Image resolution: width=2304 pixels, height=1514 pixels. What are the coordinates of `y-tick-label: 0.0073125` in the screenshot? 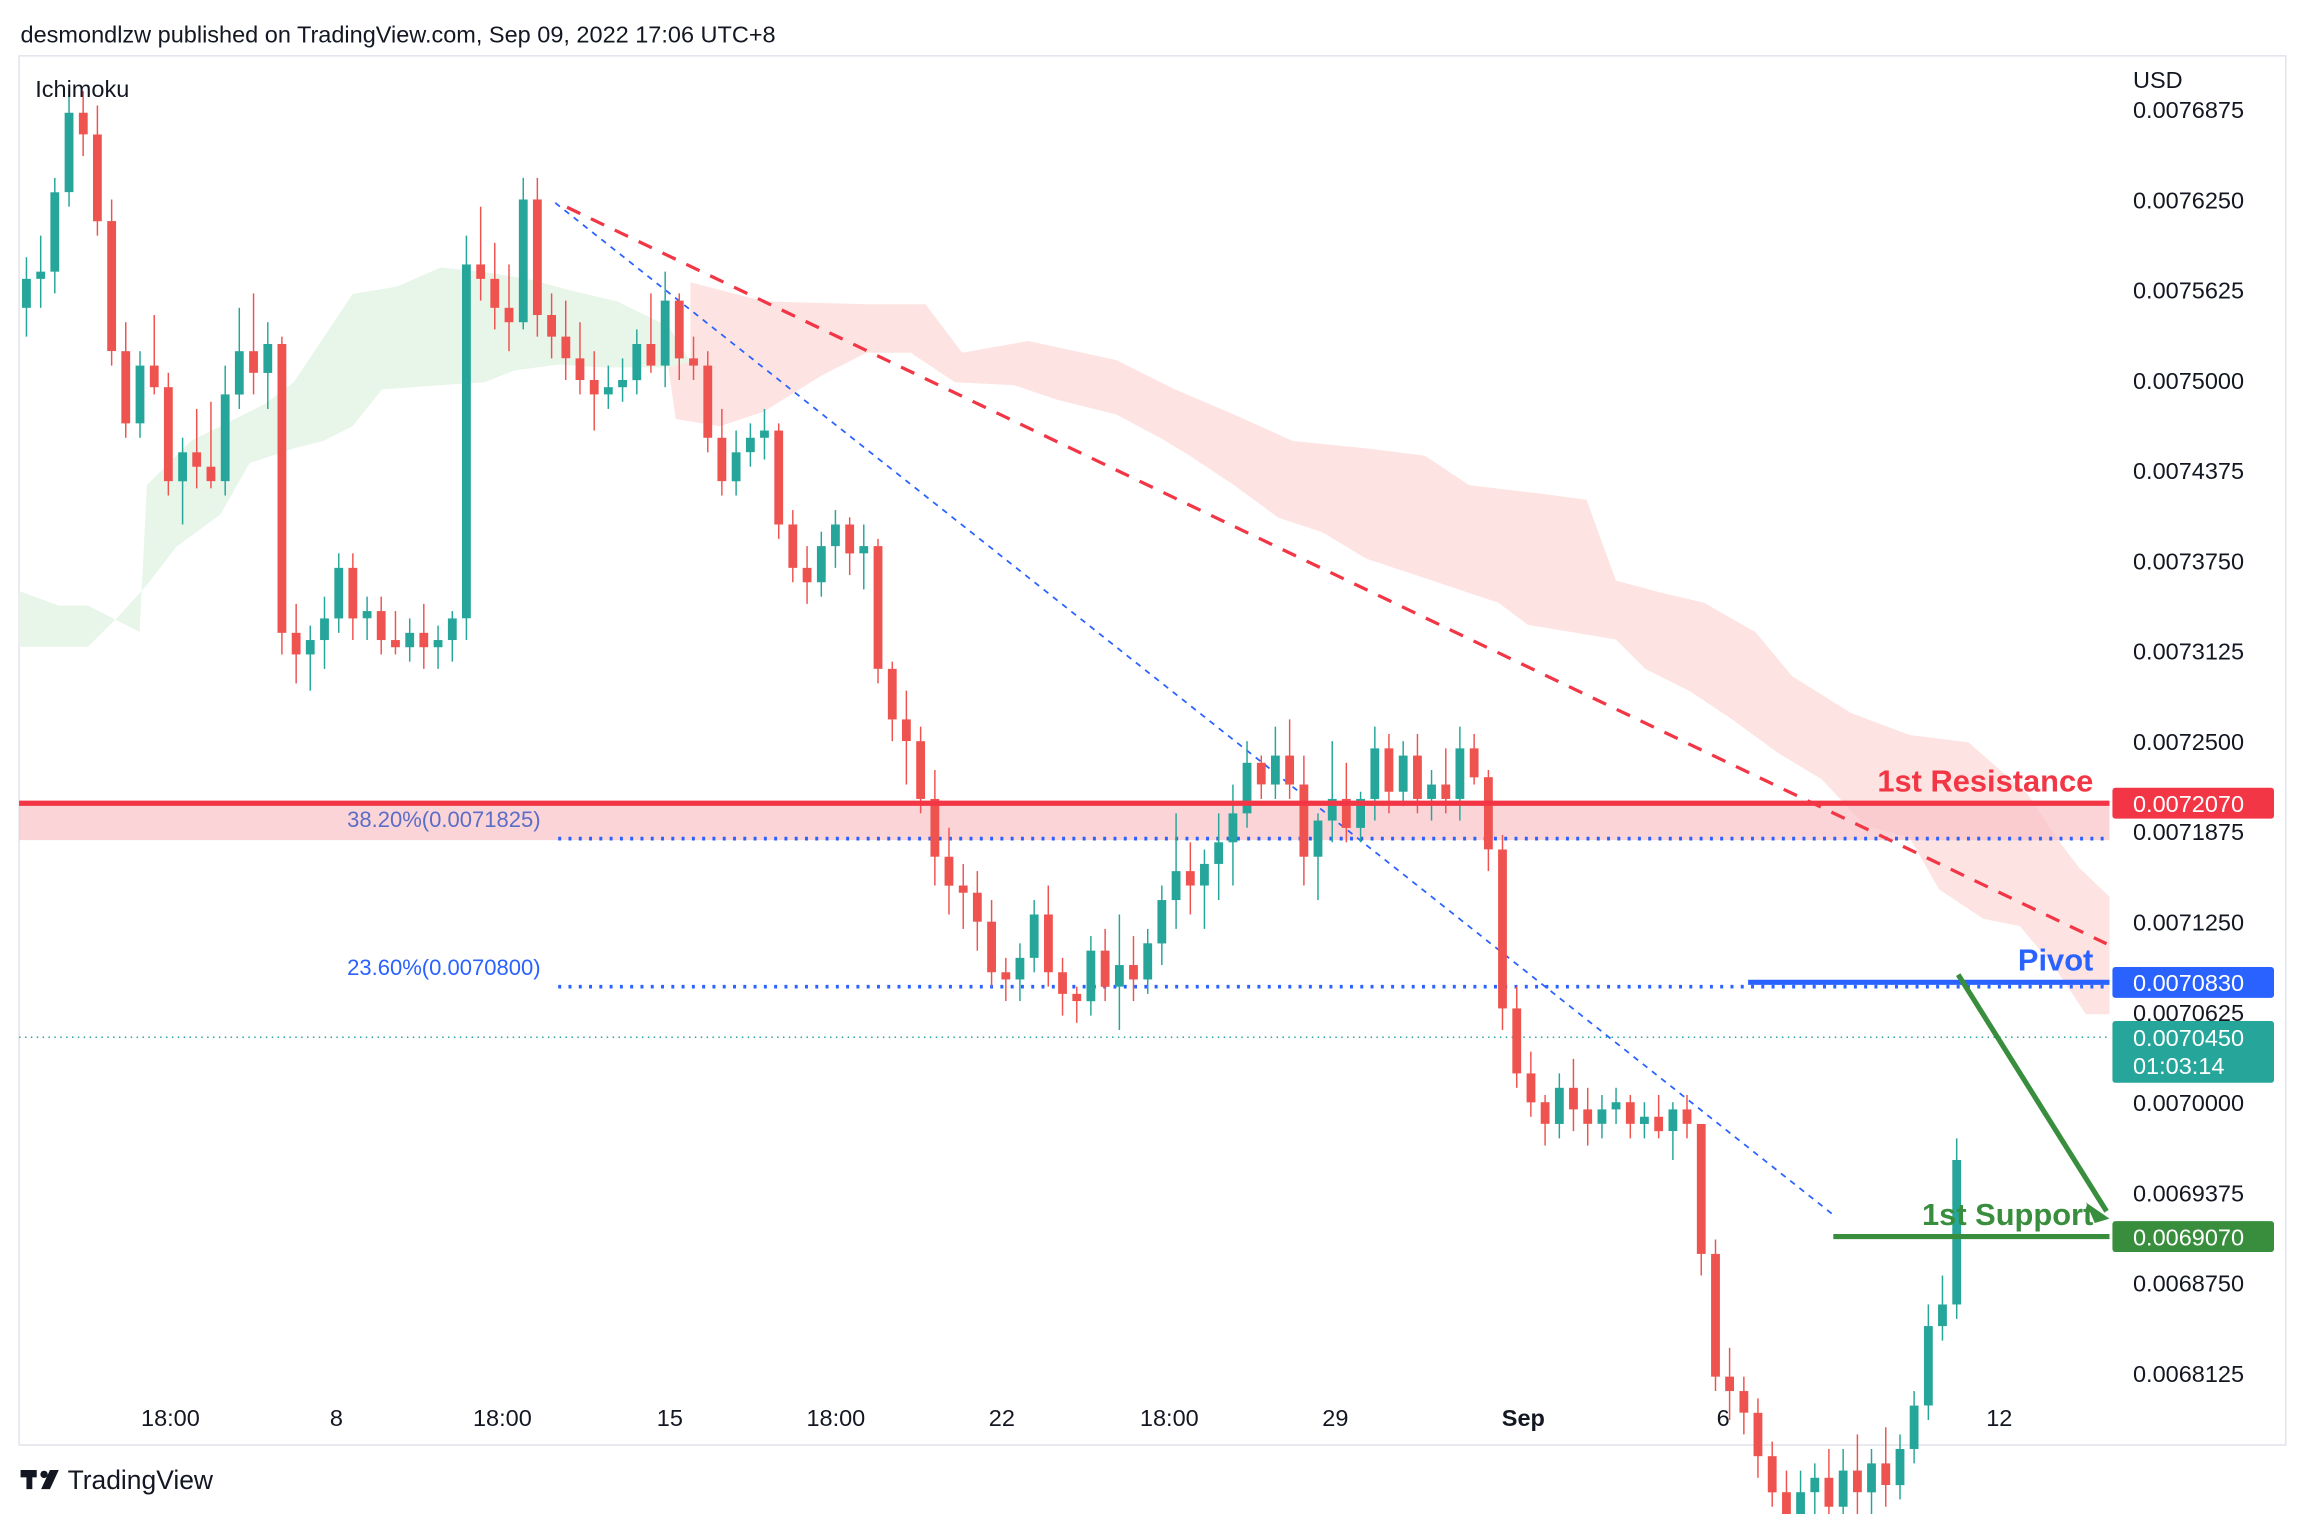 It's located at (2188, 652).